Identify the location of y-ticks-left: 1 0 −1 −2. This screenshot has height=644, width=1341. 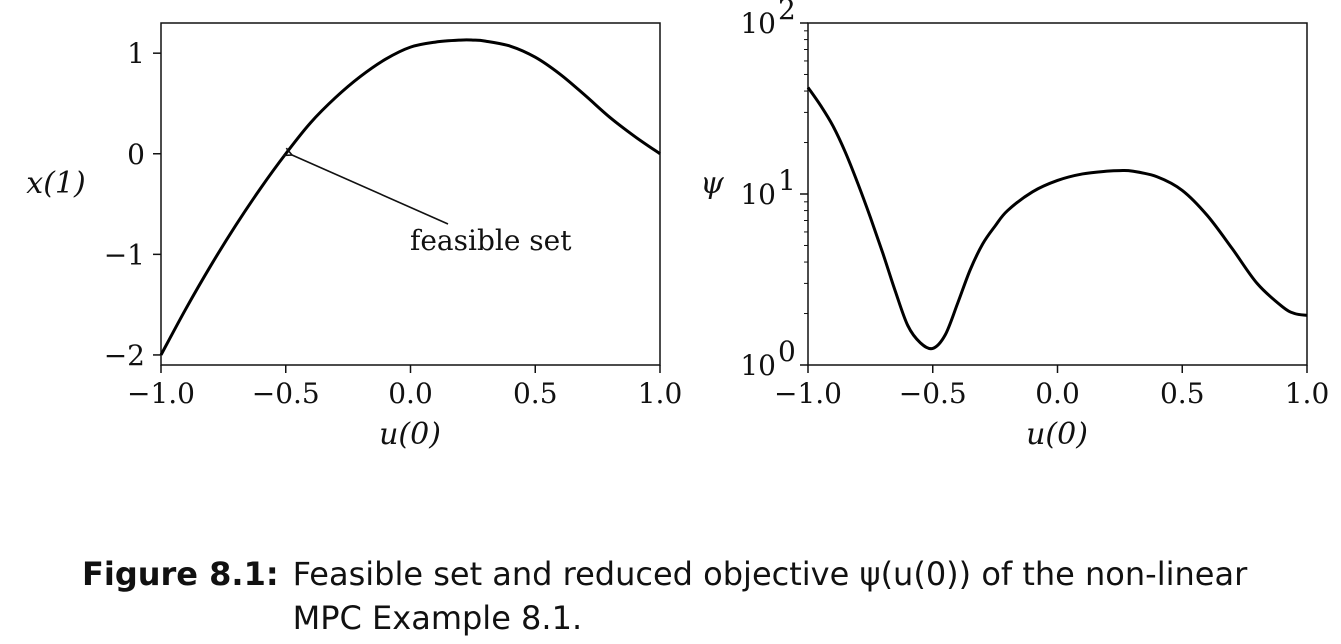
(132, 204).